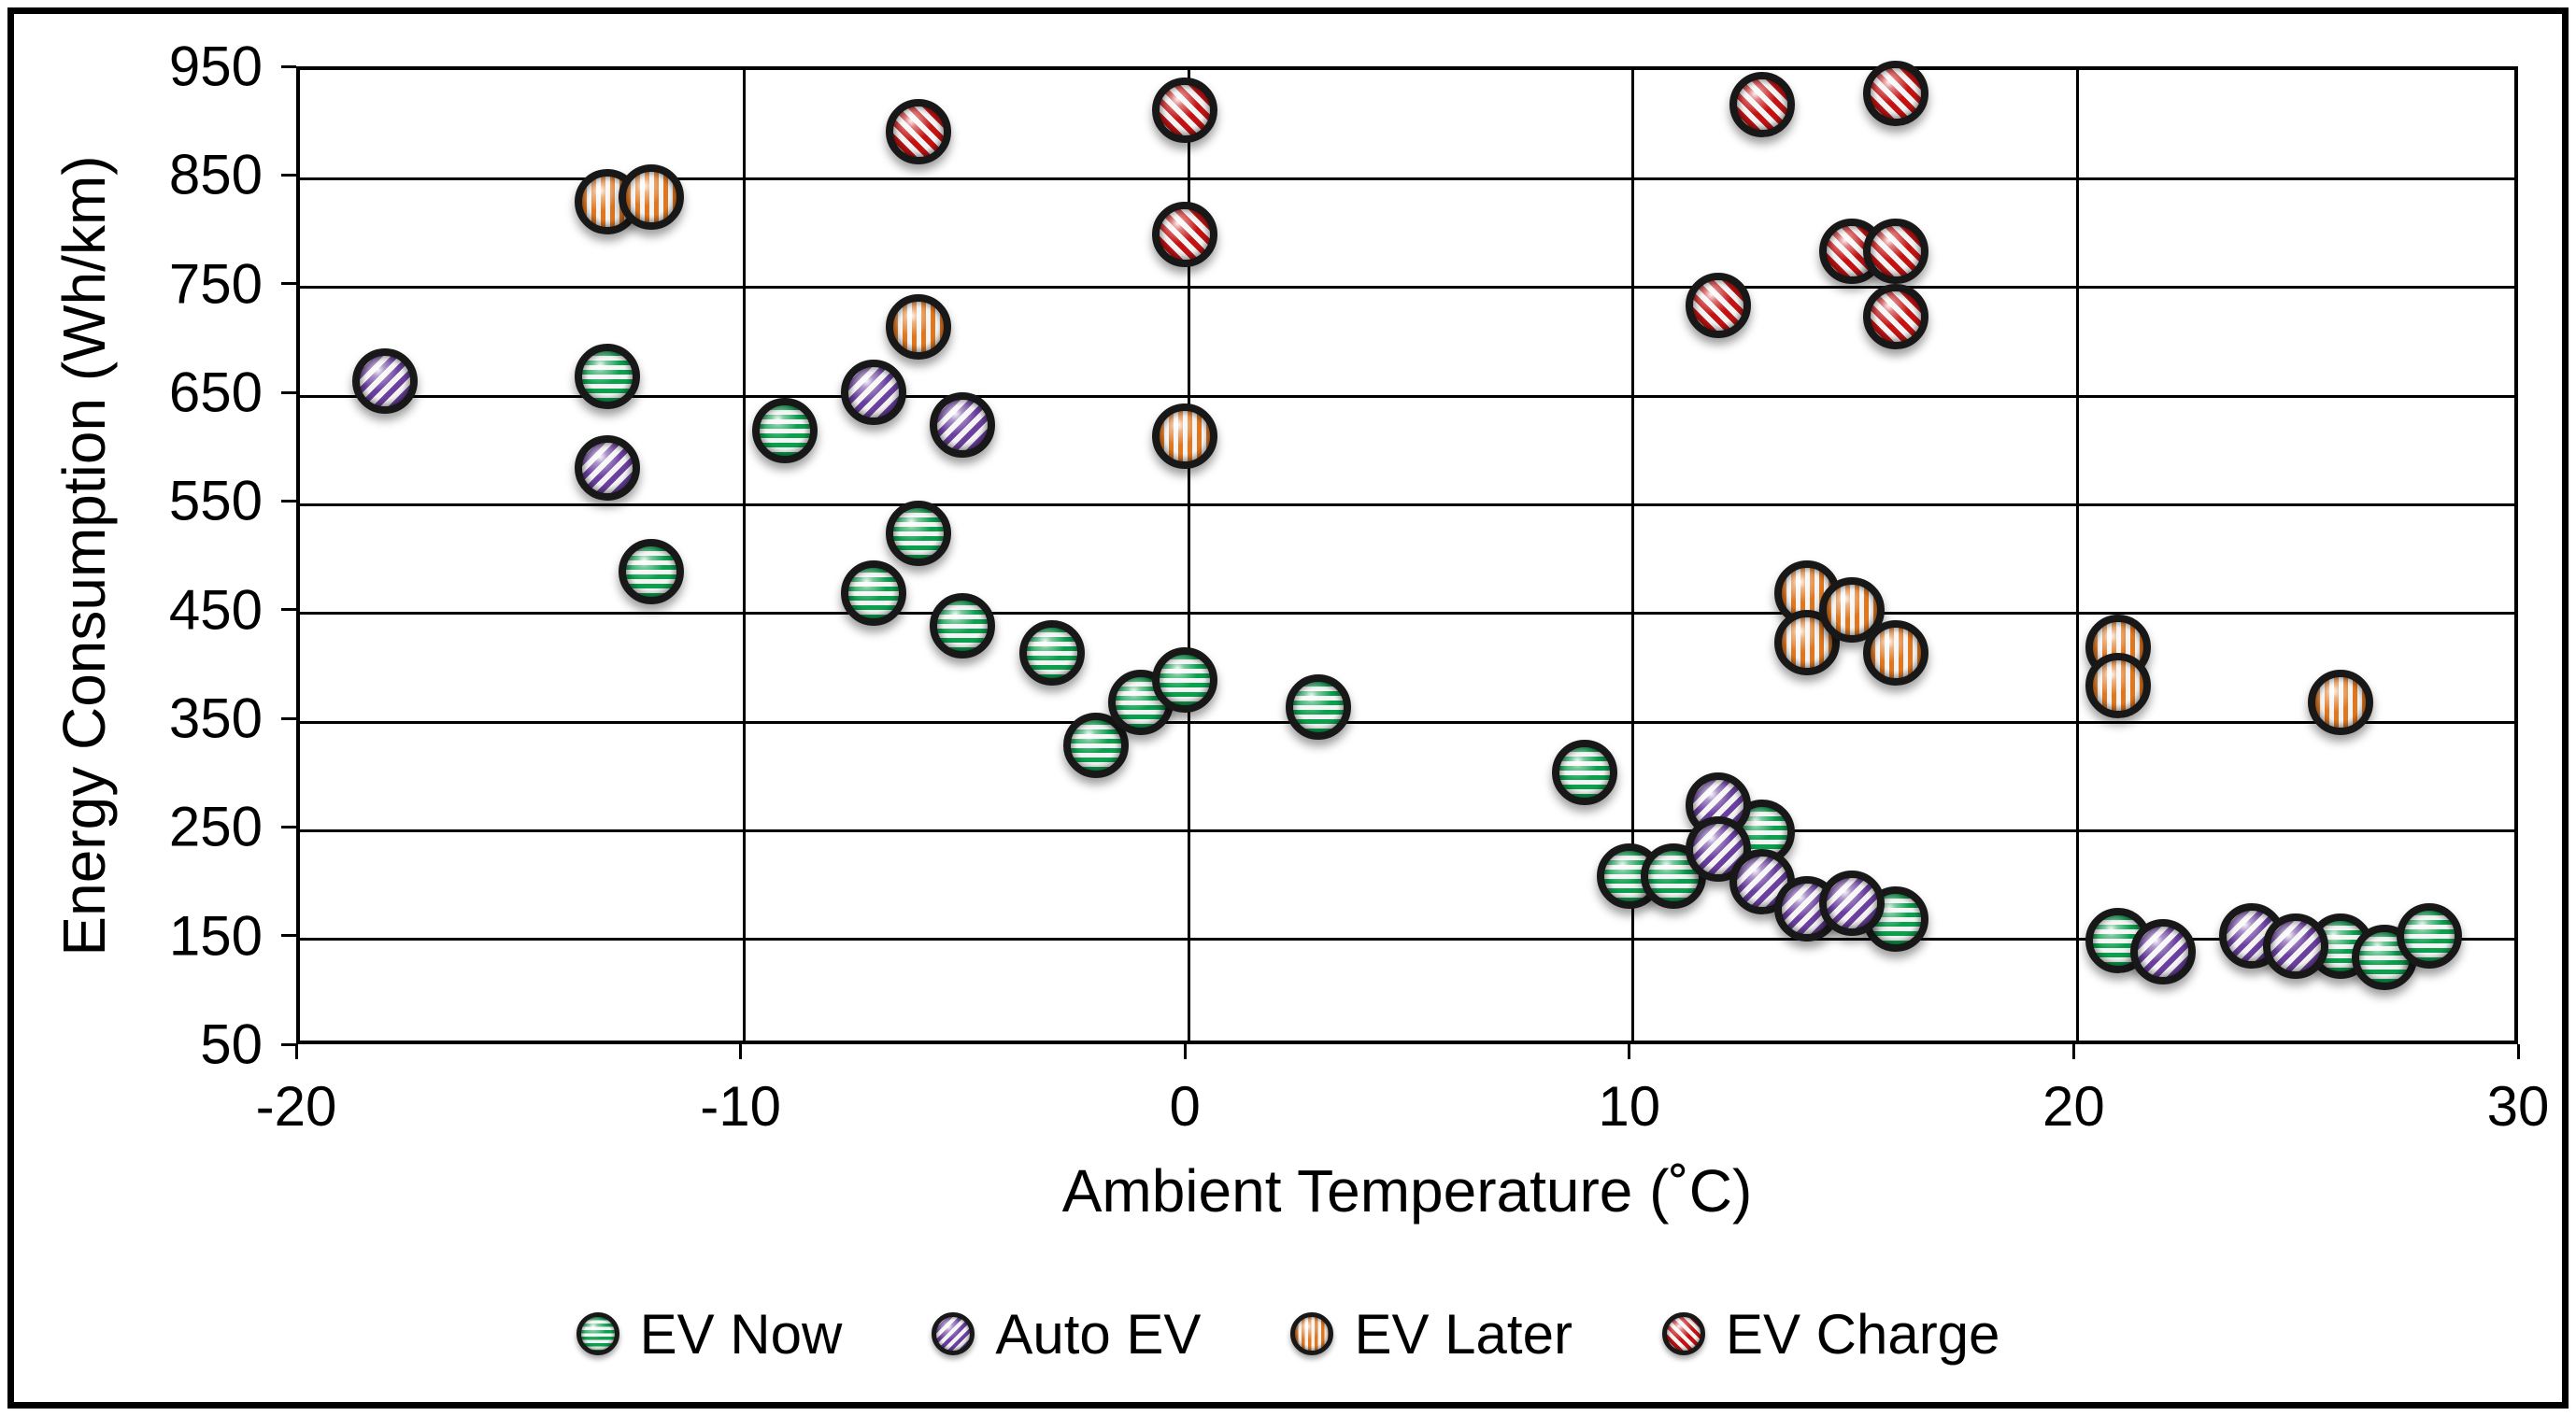  I want to click on y-axis-tick-label: 550, so click(216, 500).